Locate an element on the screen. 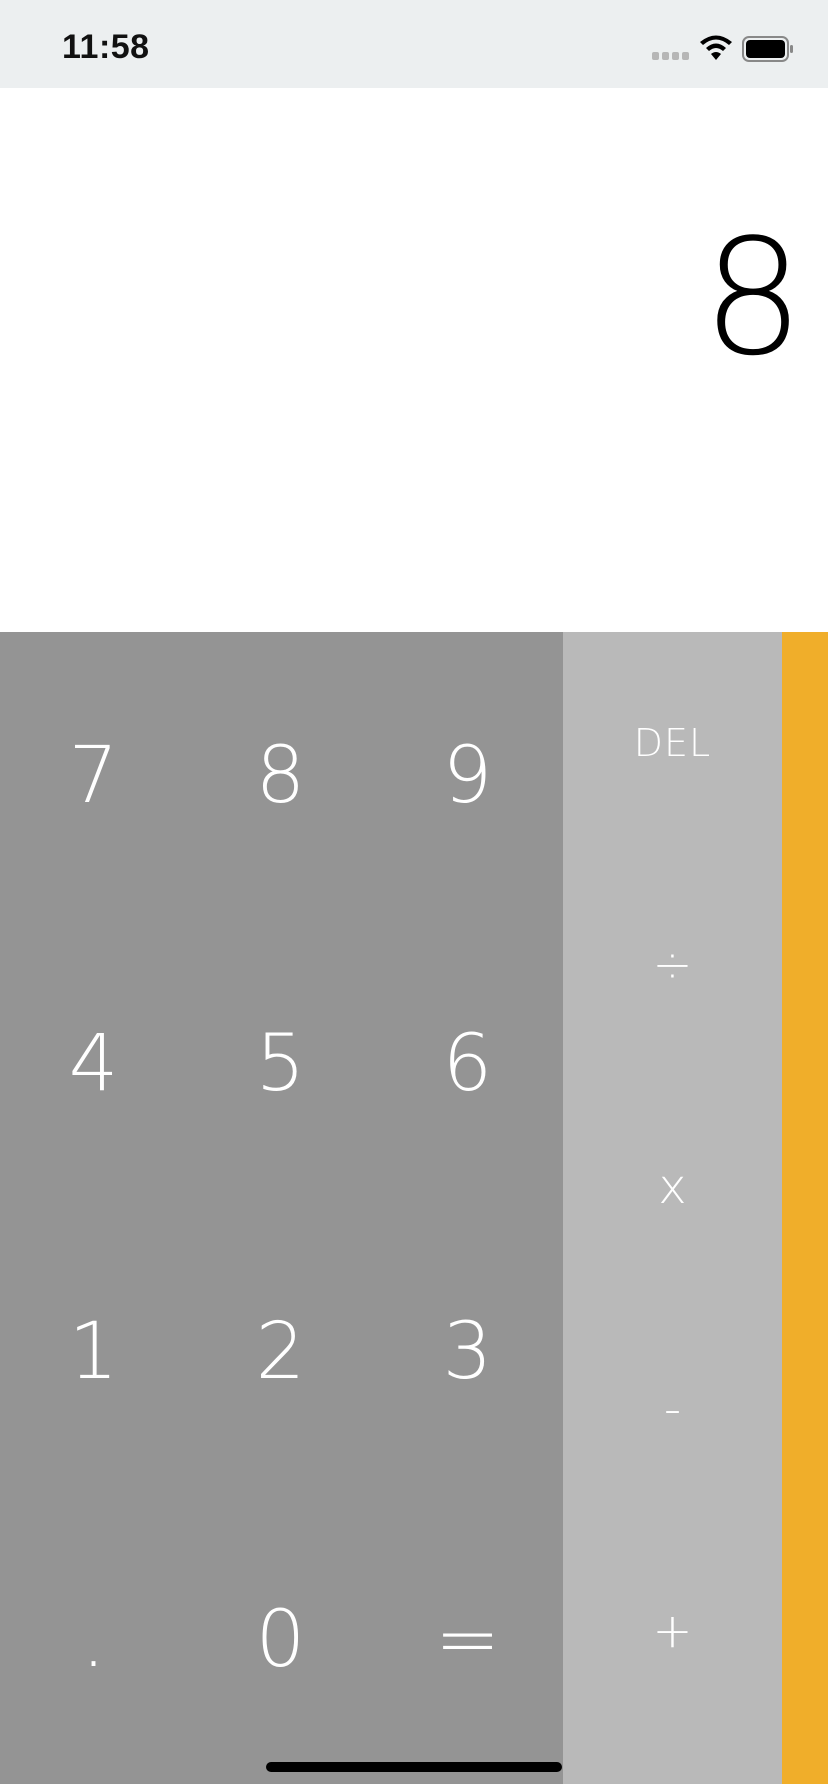 Image resolution: width=828 pixels, height=1792 pixels. delete-button: DEL is located at coordinates (672, 743).